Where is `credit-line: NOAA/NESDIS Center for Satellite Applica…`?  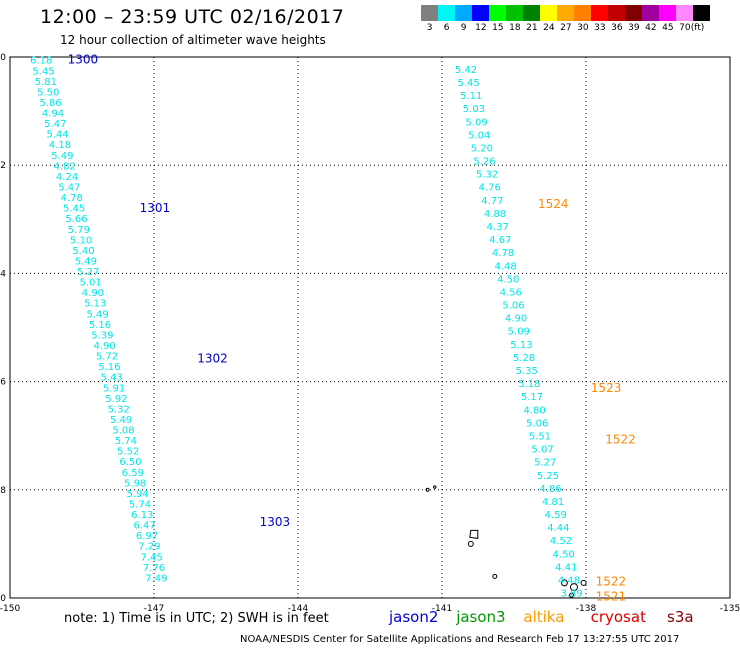 credit-line: NOAA/NESDIS Center for Satellite Applica… is located at coordinates (460, 639).